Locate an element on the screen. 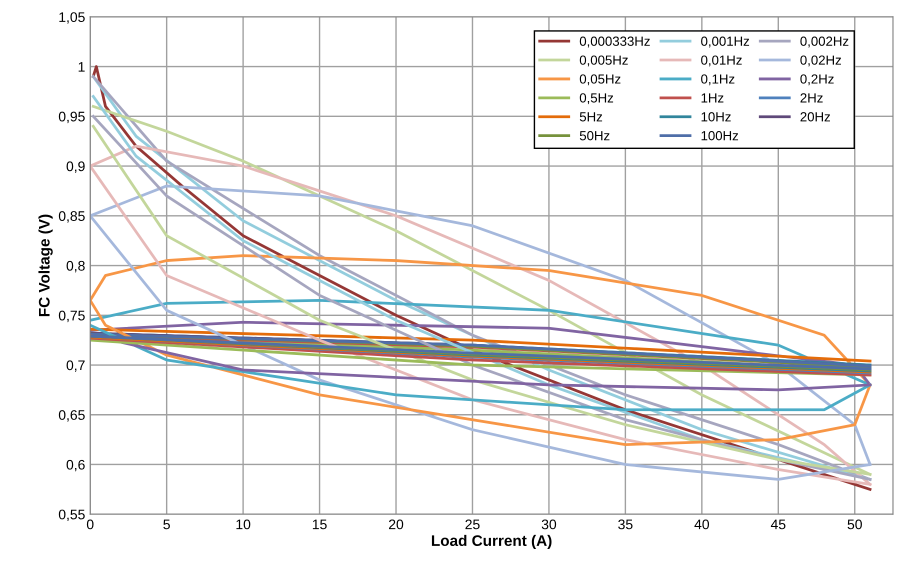 The image size is (902, 562). y-tick-label: 1 is located at coordinates (81, 67).